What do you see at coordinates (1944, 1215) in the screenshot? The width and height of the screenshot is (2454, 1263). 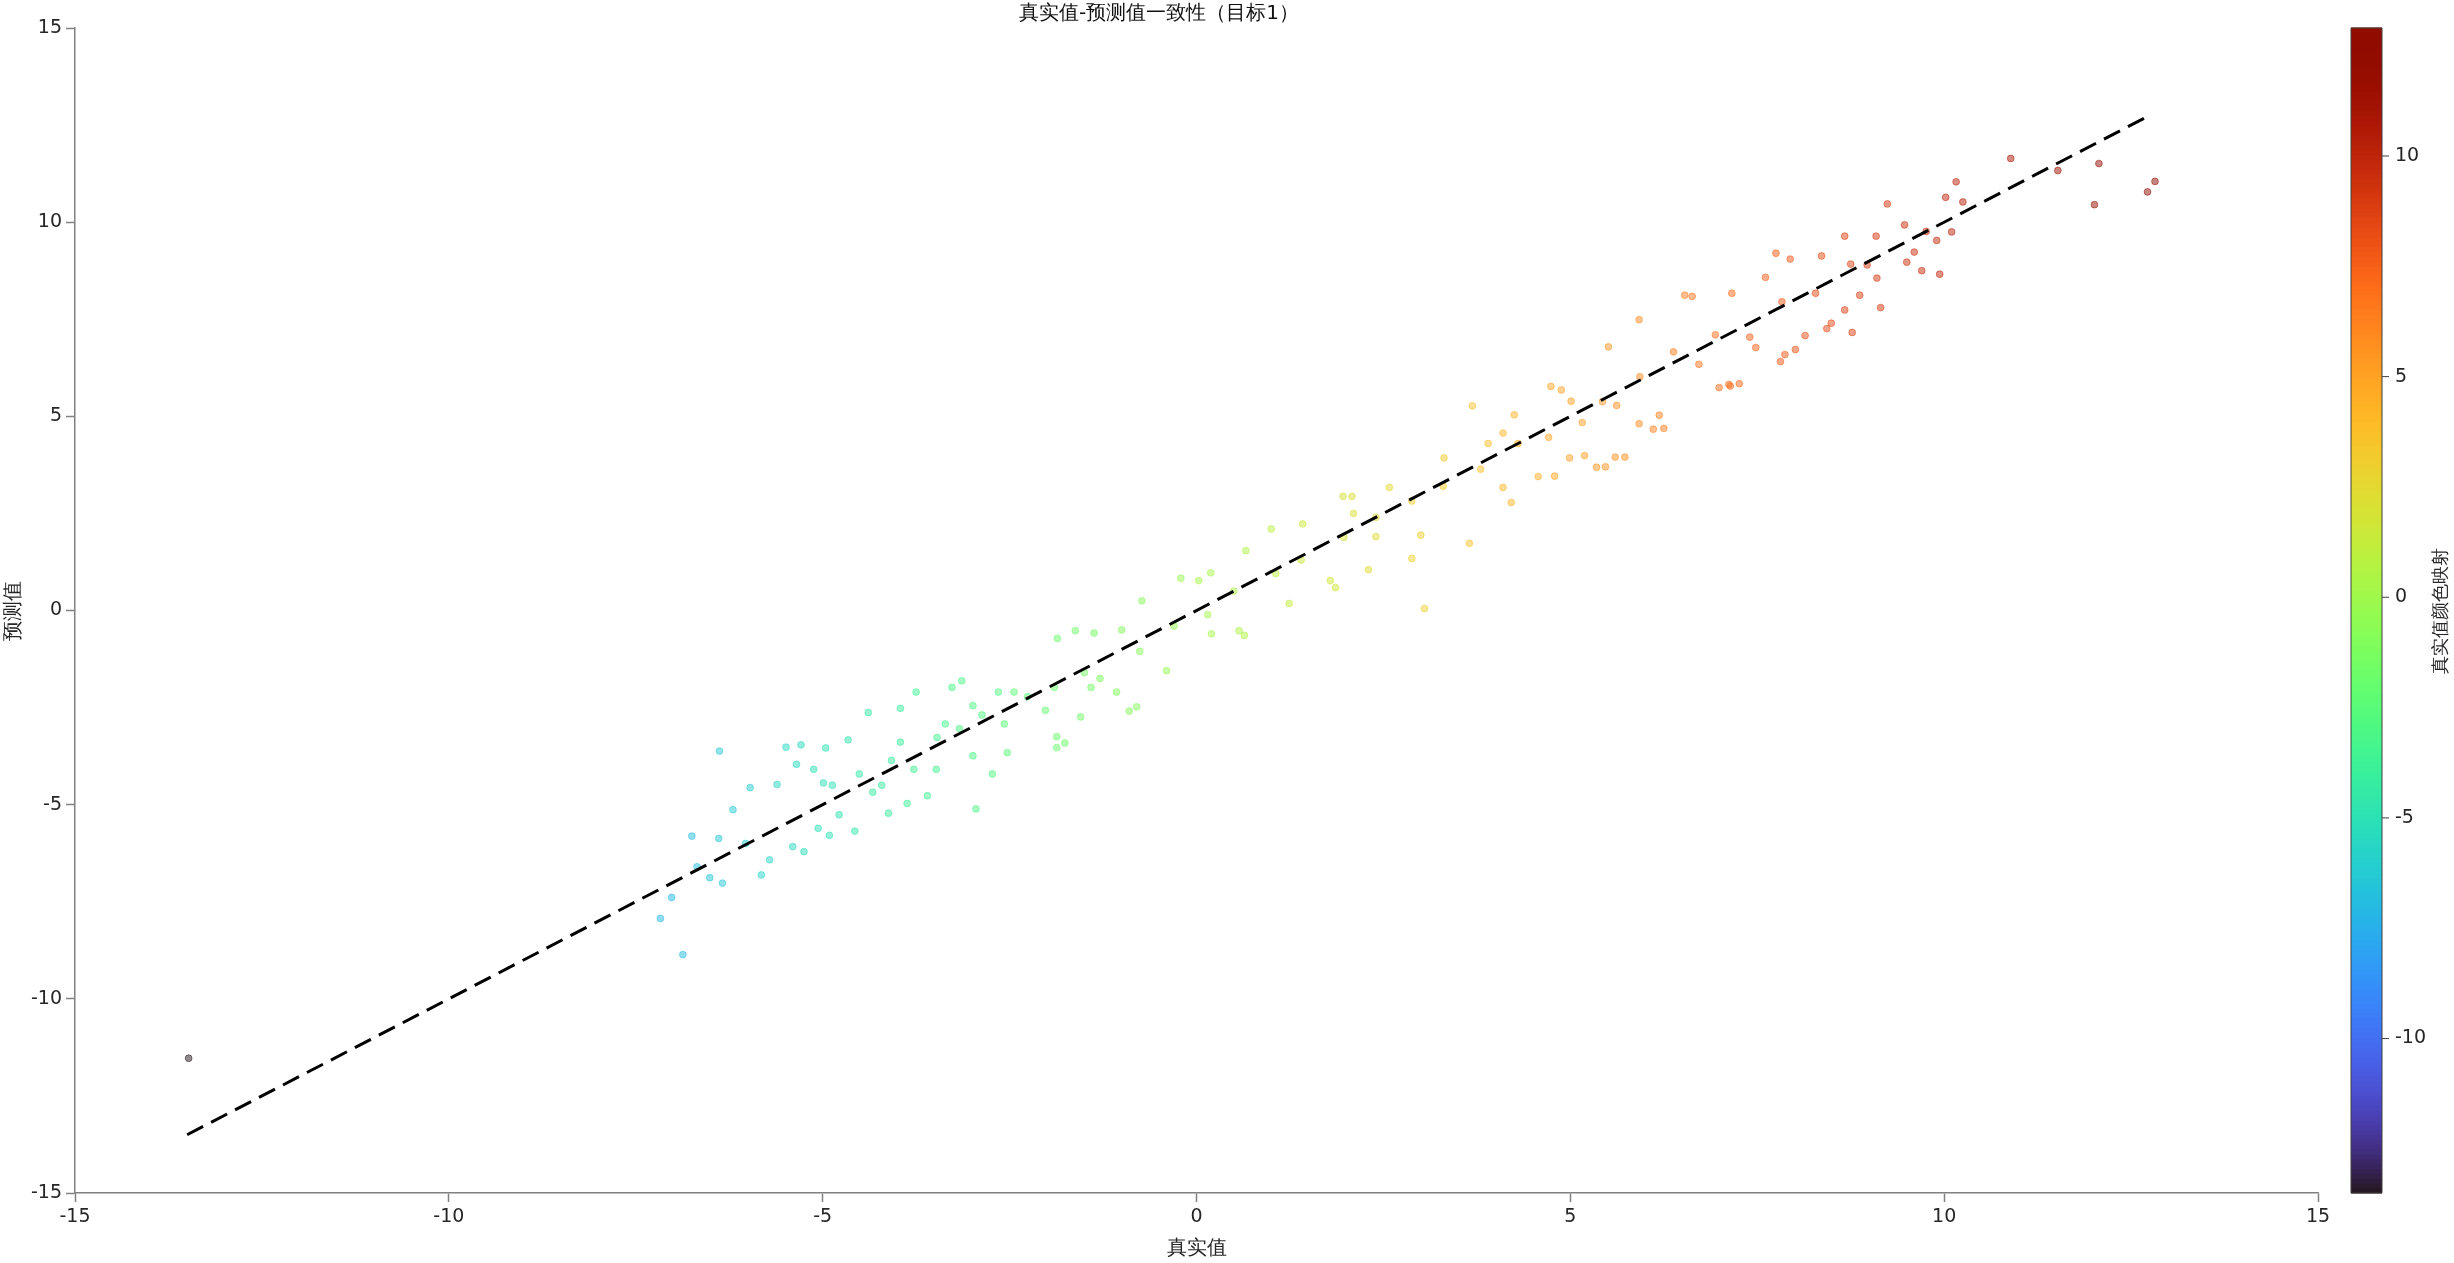 I see `x-tick-label: 10` at bounding box center [1944, 1215].